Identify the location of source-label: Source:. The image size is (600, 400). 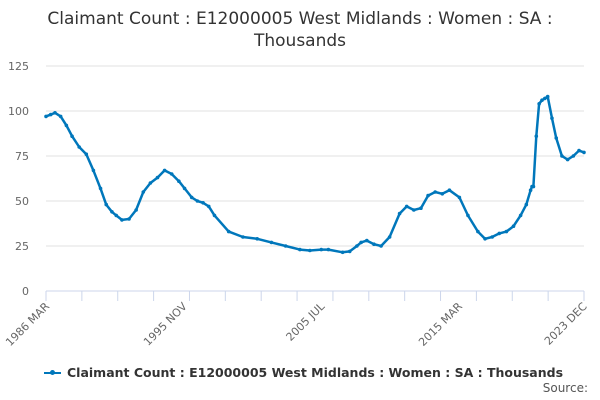
(565, 388).